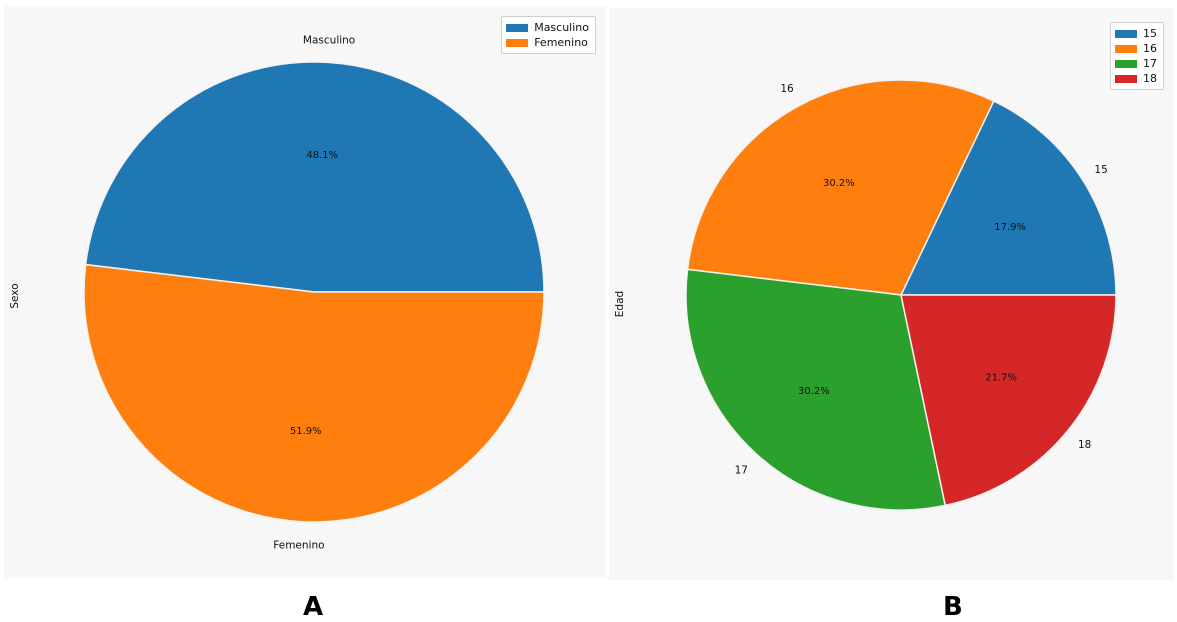  I want to click on legend-label: 15, so click(1150, 33).